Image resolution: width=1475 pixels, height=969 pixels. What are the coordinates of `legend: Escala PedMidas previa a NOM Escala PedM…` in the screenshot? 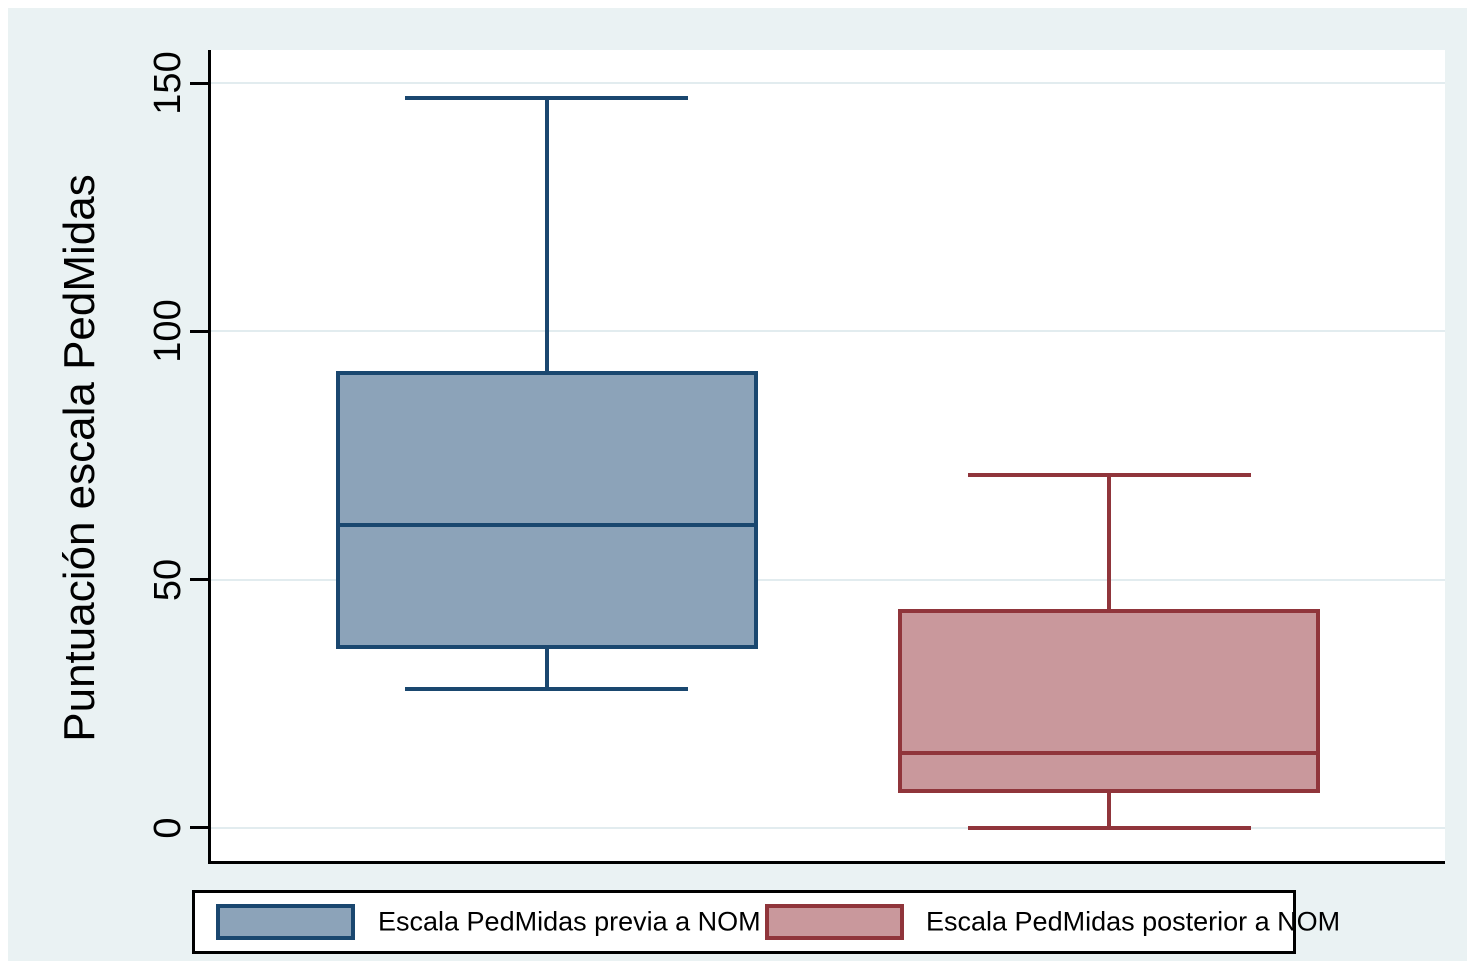 It's located at (766, 922).